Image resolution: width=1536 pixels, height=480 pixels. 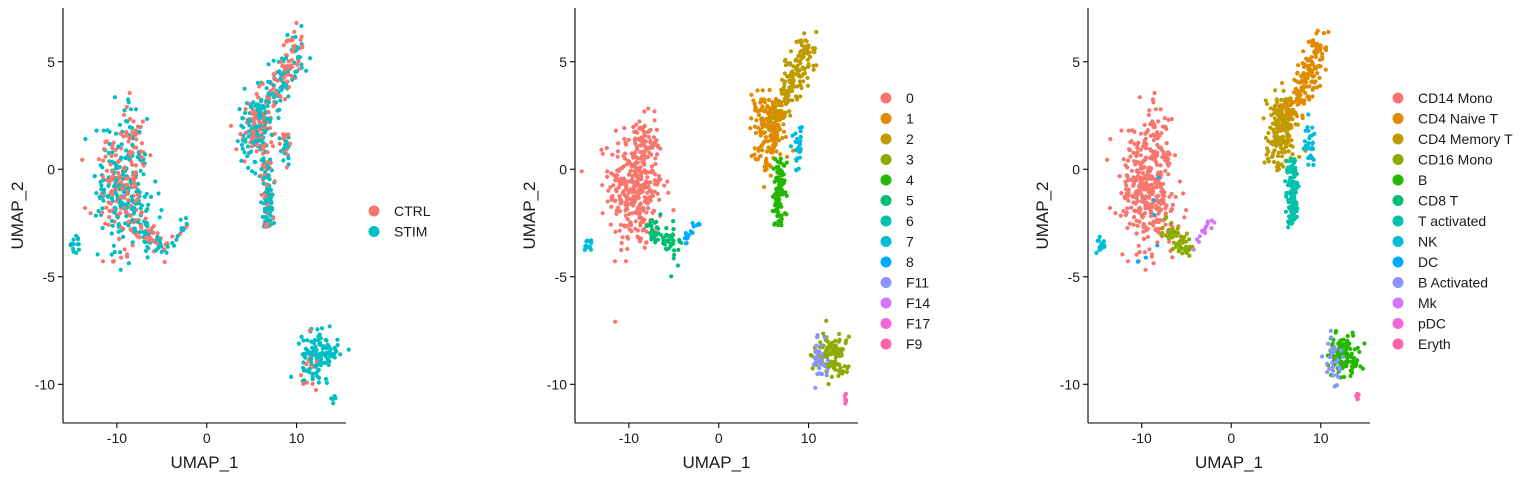 I want to click on legend-item: 0, so click(x=897, y=98).